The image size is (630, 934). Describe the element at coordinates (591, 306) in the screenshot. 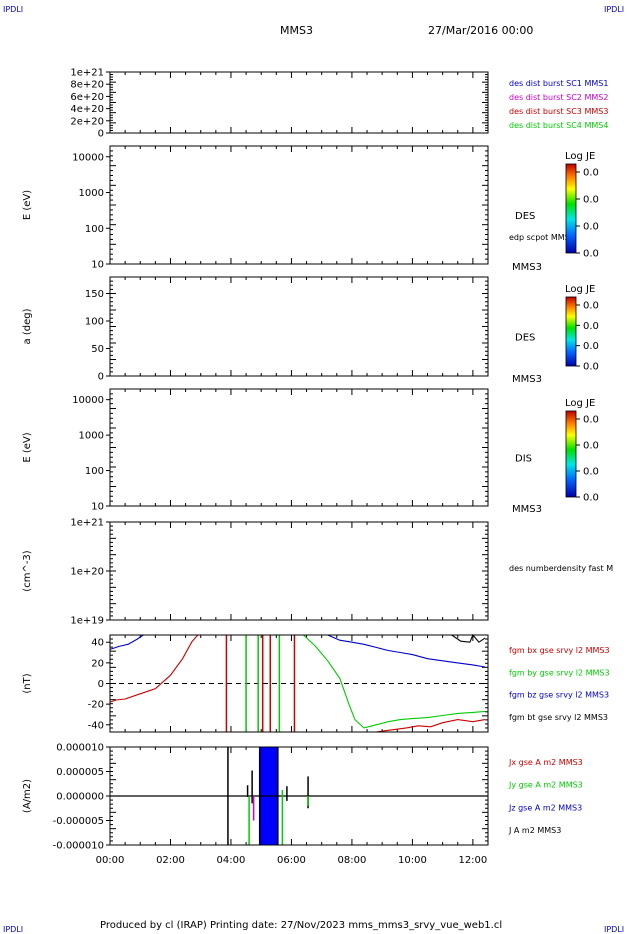

I see `panel-2-colorbar-label-0: 0.0` at that location.